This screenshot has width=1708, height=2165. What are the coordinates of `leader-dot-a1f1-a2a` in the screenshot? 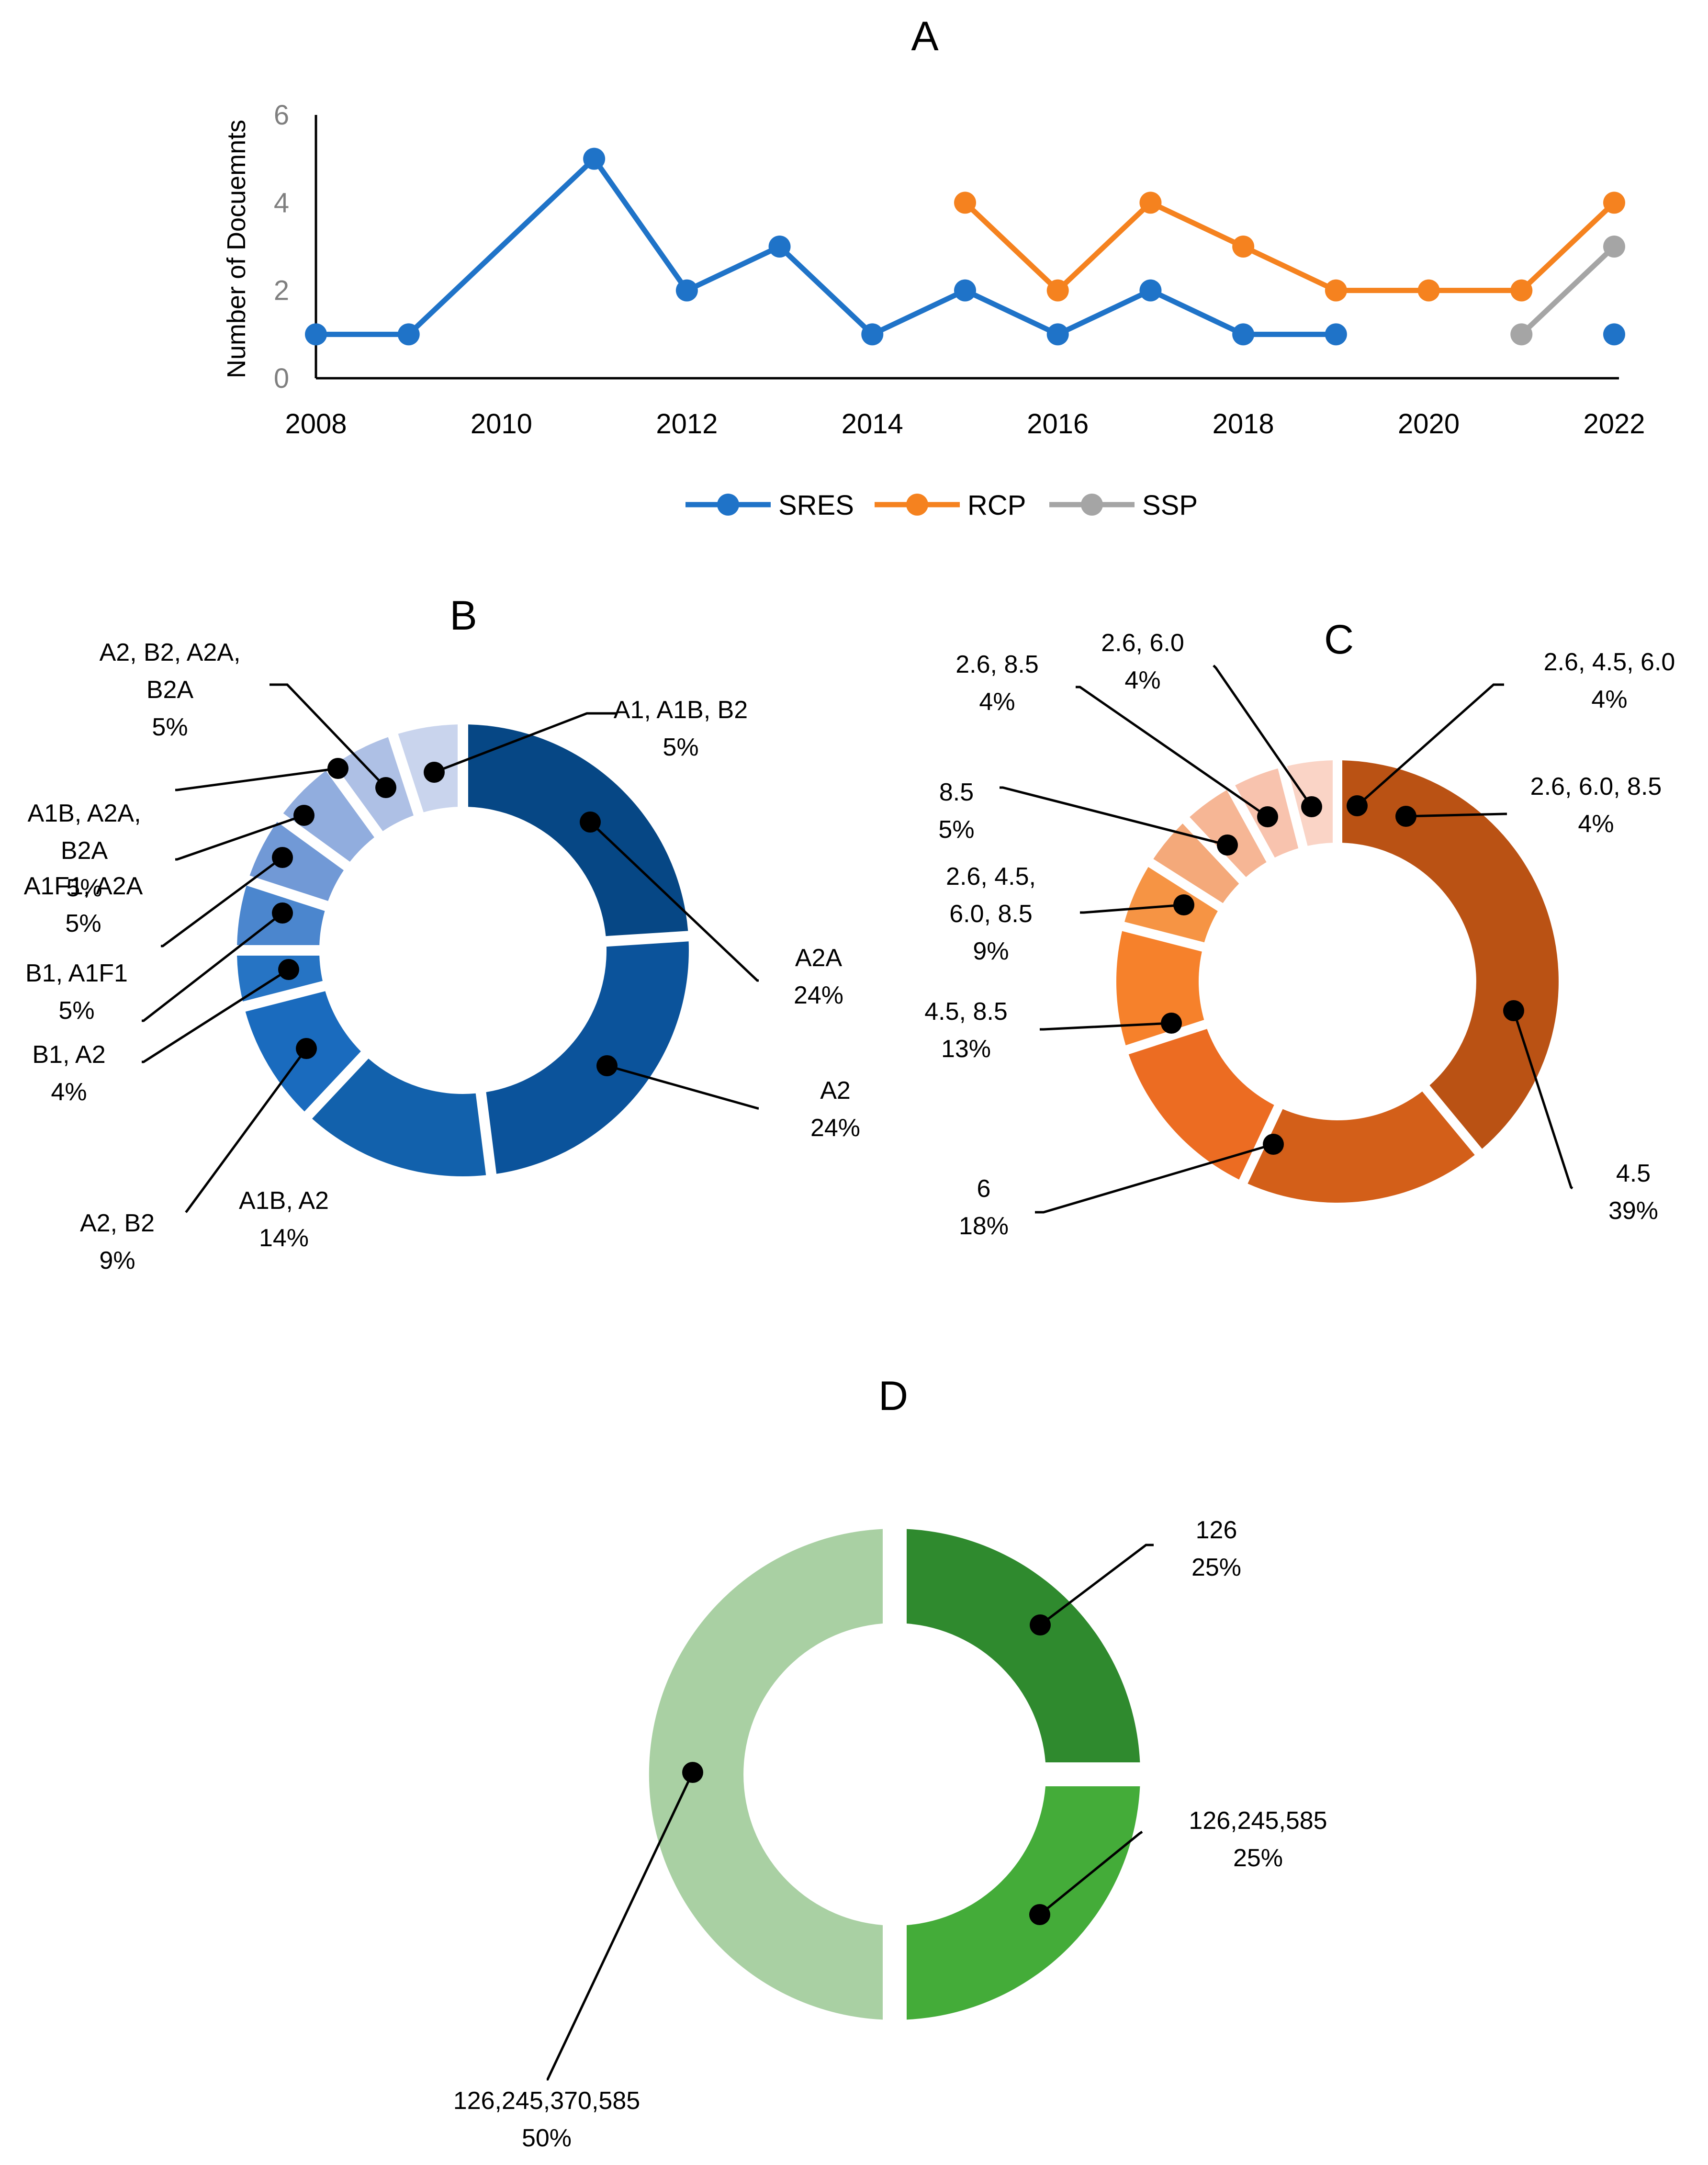 It's located at (304, 815).